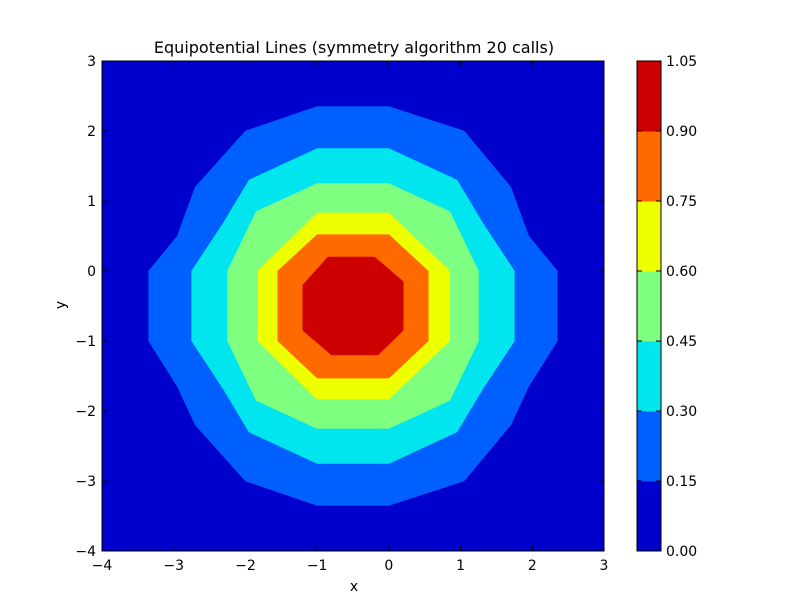  What do you see at coordinates (61, 305) in the screenshot?
I see `y-axis-label: y` at bounding box center [61, 305].